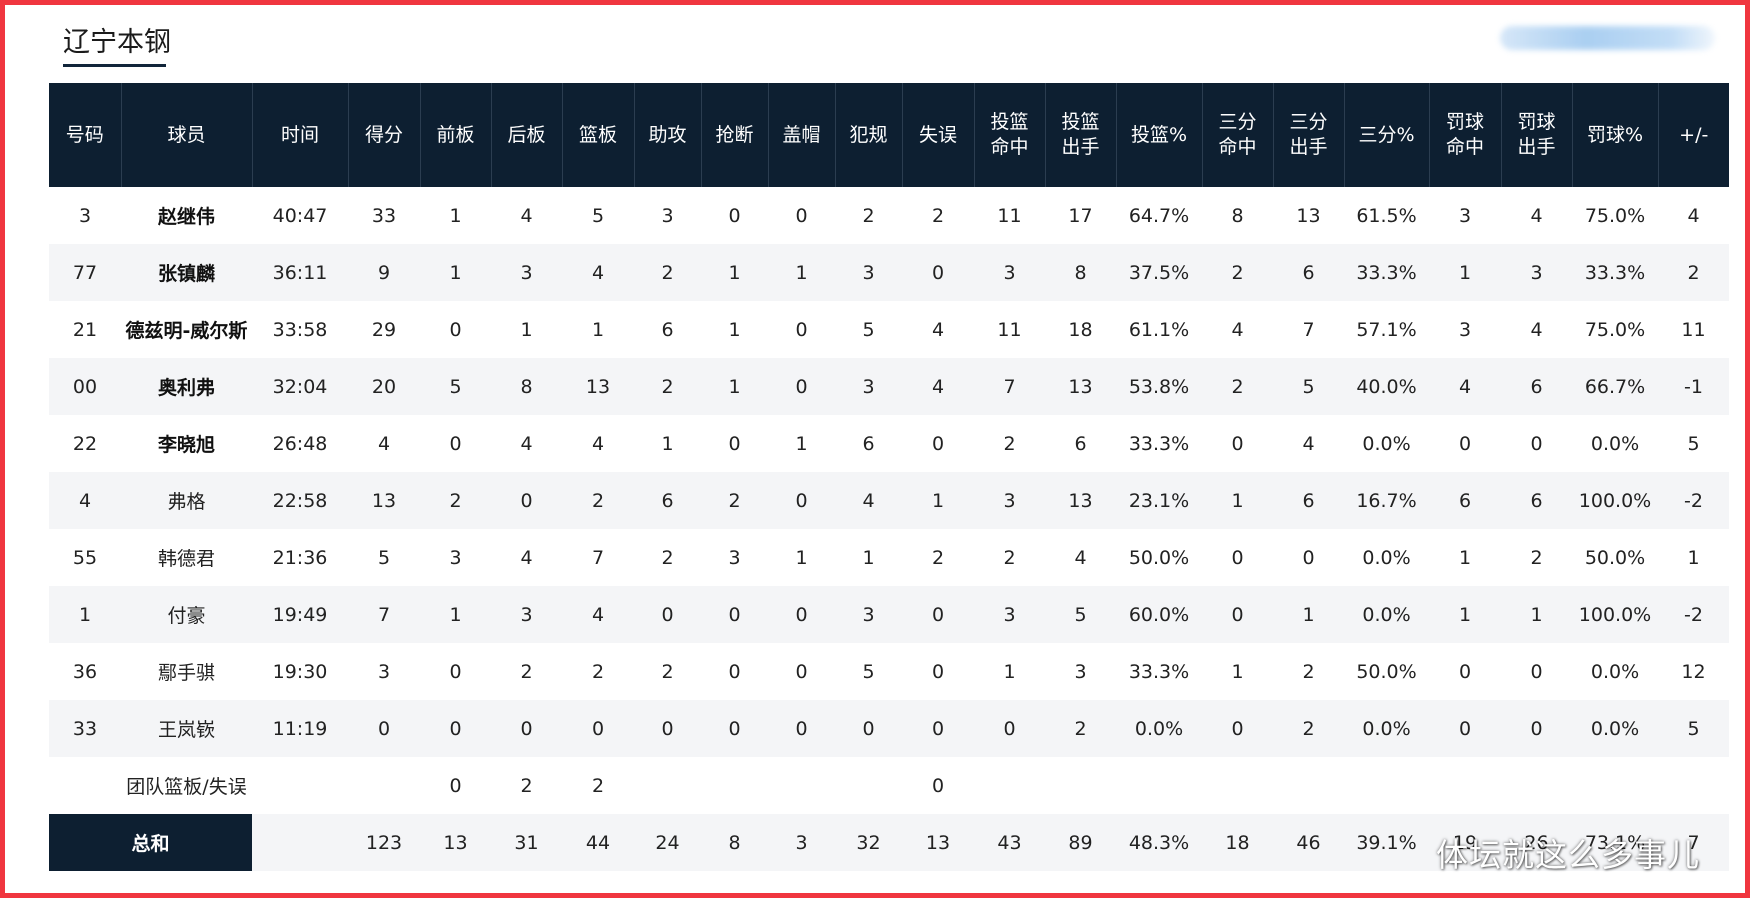 This screenshot has width=1750, height=898. Describe the element at coordinates (186, 500) in the screenshot. I see `player-name: 弗格` at that location.